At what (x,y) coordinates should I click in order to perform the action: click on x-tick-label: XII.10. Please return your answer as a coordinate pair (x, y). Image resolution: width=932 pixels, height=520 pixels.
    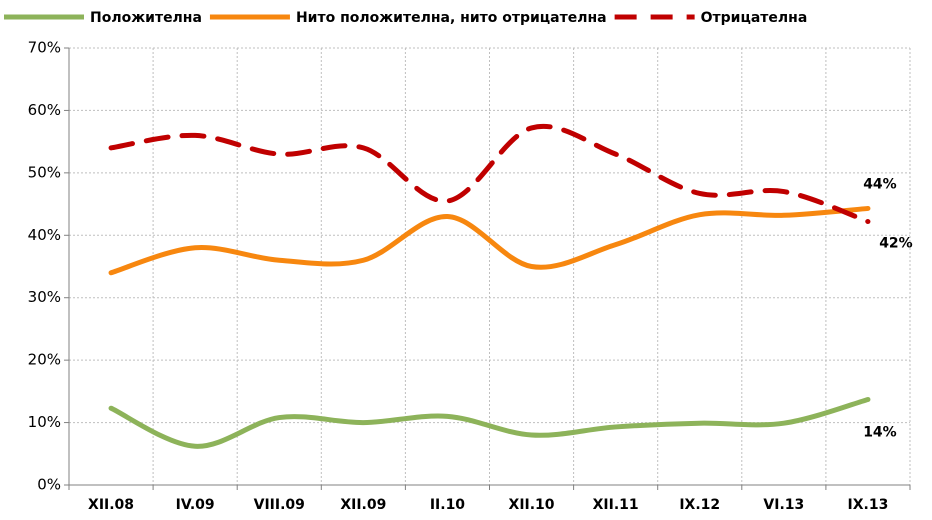
    Looking at the image, I should click on (532, 505).